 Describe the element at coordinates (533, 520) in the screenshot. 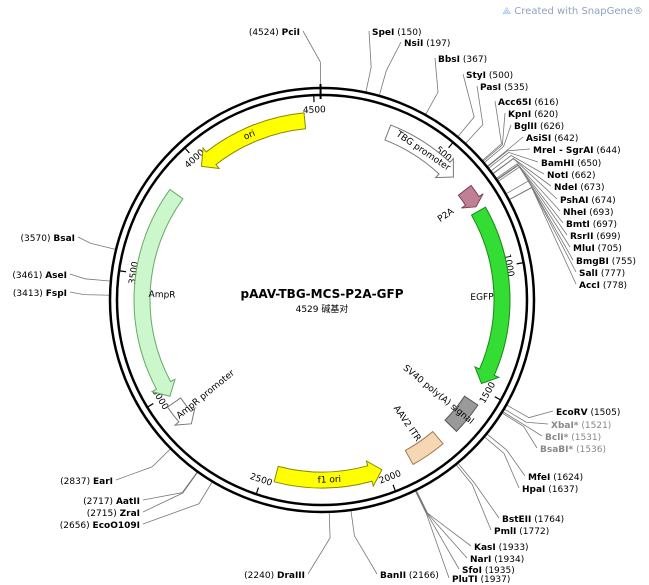

I see `site-bsteii: BstEII (1764)` at that location.